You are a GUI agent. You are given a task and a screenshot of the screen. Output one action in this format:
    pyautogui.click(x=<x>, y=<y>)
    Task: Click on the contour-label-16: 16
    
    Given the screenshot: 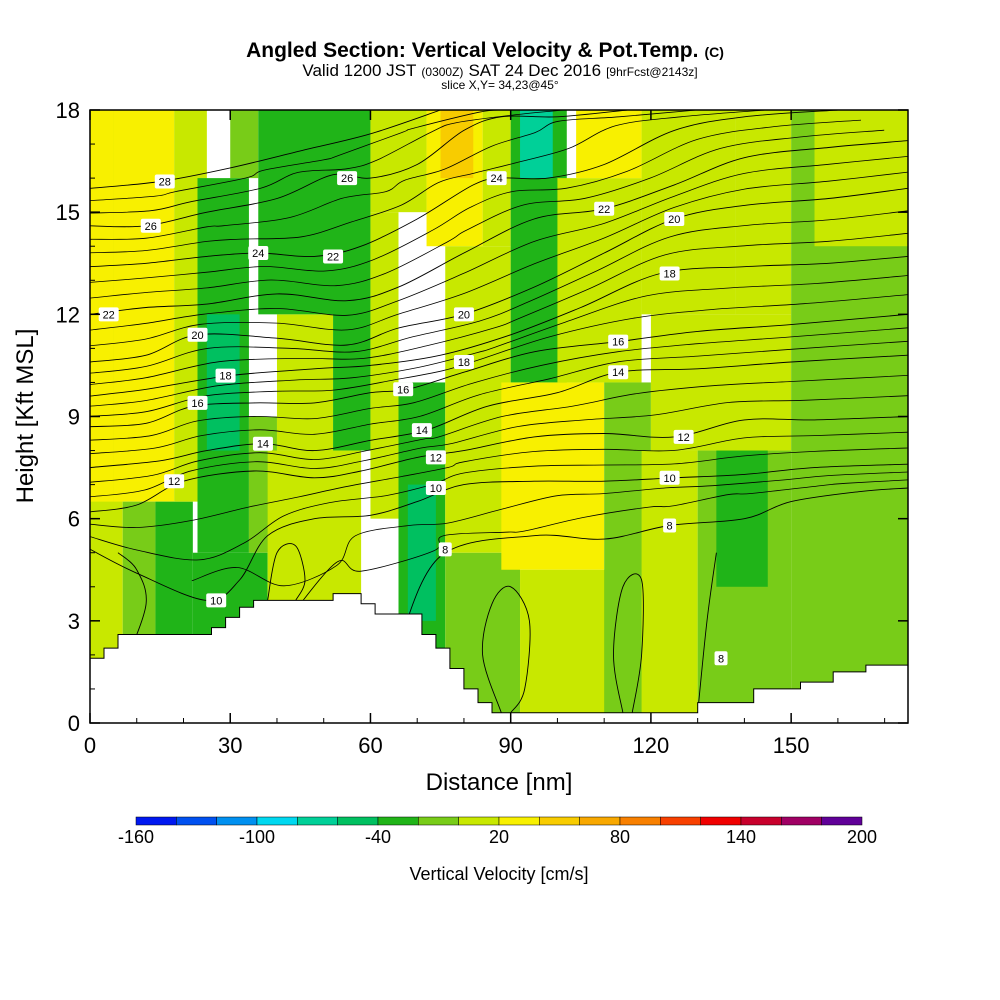 What is the action you would take?
    pyautogui.click(x=197, y=402)
    